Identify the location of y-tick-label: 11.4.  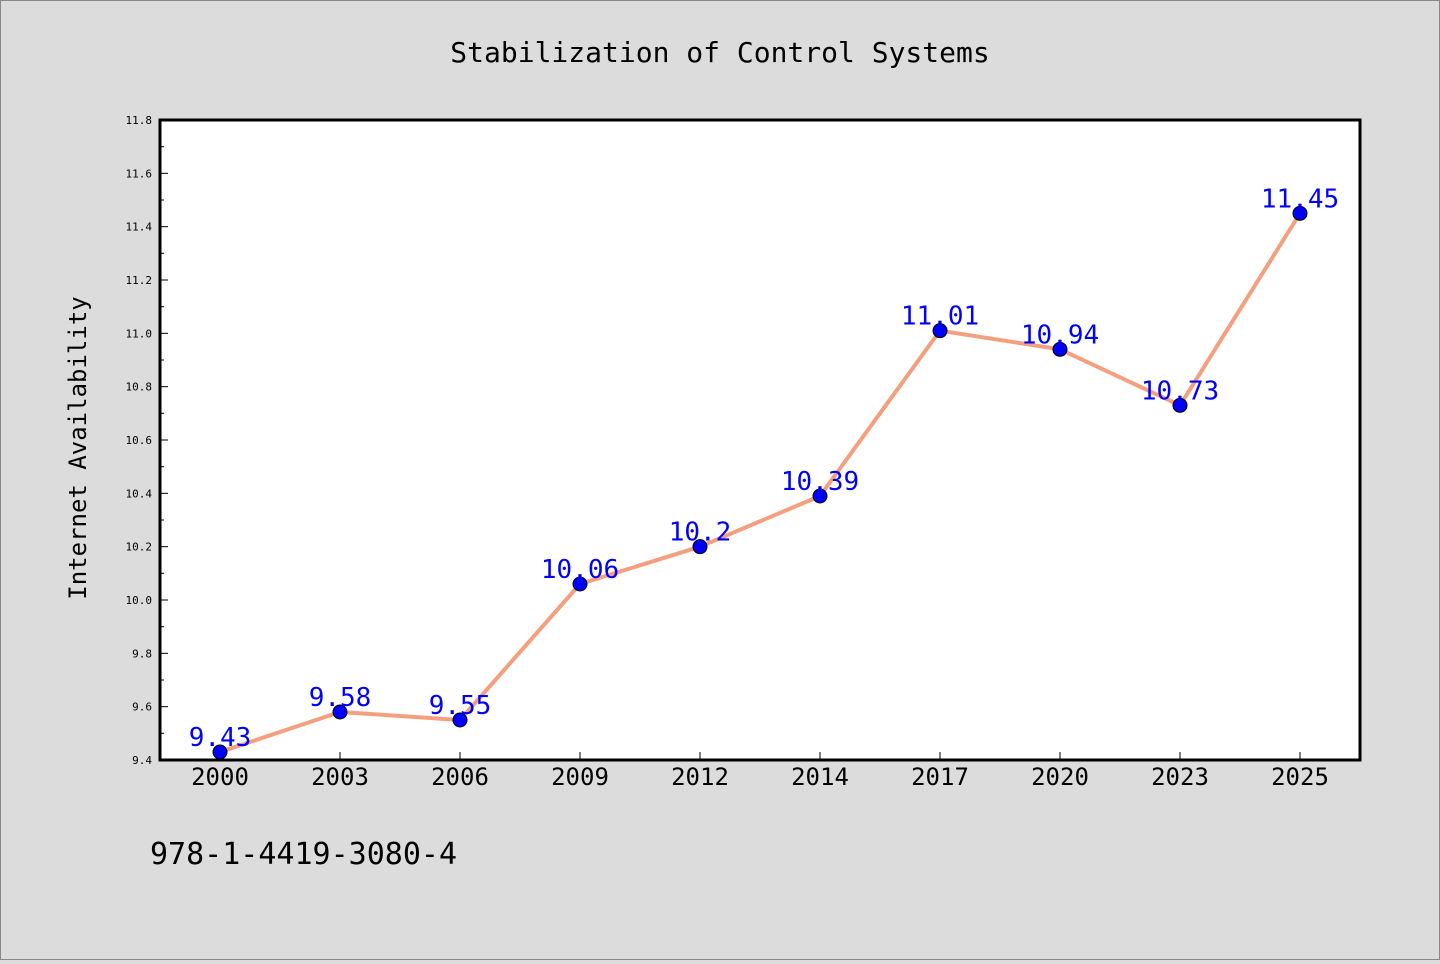
(139, 227).